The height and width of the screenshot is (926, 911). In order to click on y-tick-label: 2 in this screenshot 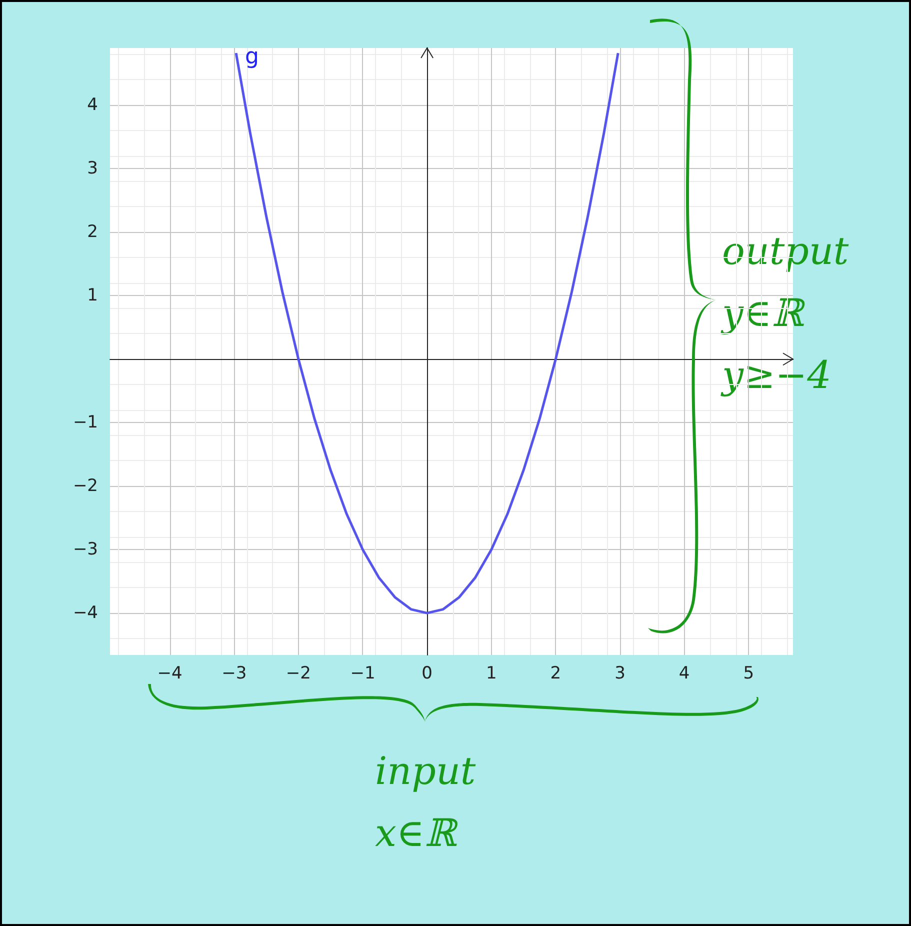, I will do `click(92, 232)`.